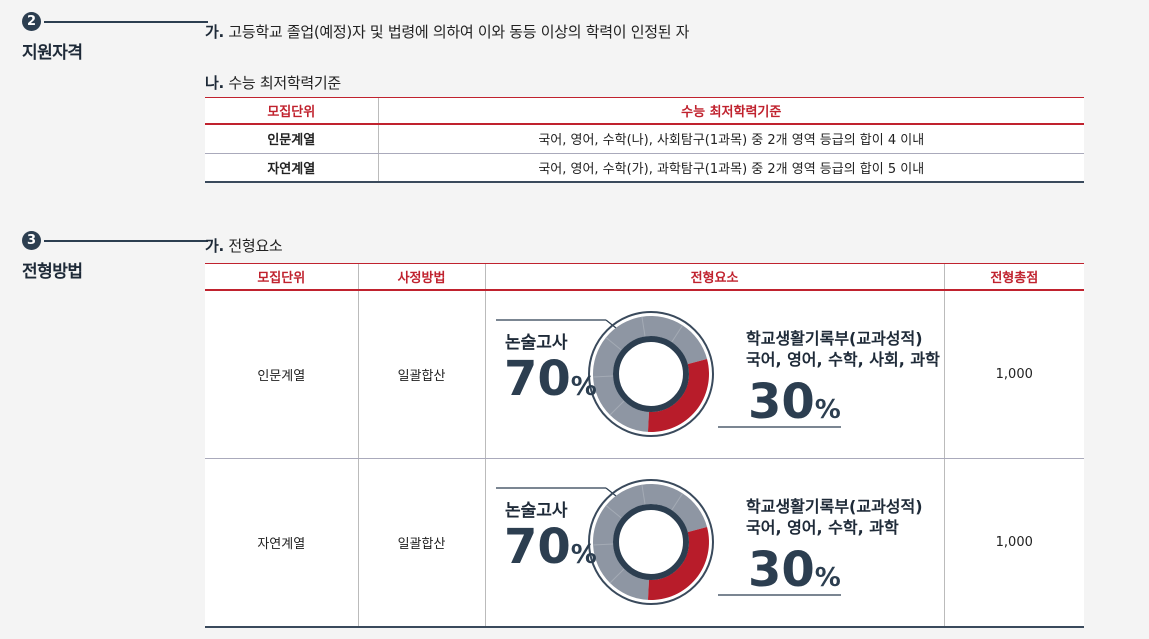 This screenshot has width=1149, height=639. What do you see at coordinates (1013, 277) in the screenshot?
I see `table-header: 전형총점` at bounding box center [1013, 277].